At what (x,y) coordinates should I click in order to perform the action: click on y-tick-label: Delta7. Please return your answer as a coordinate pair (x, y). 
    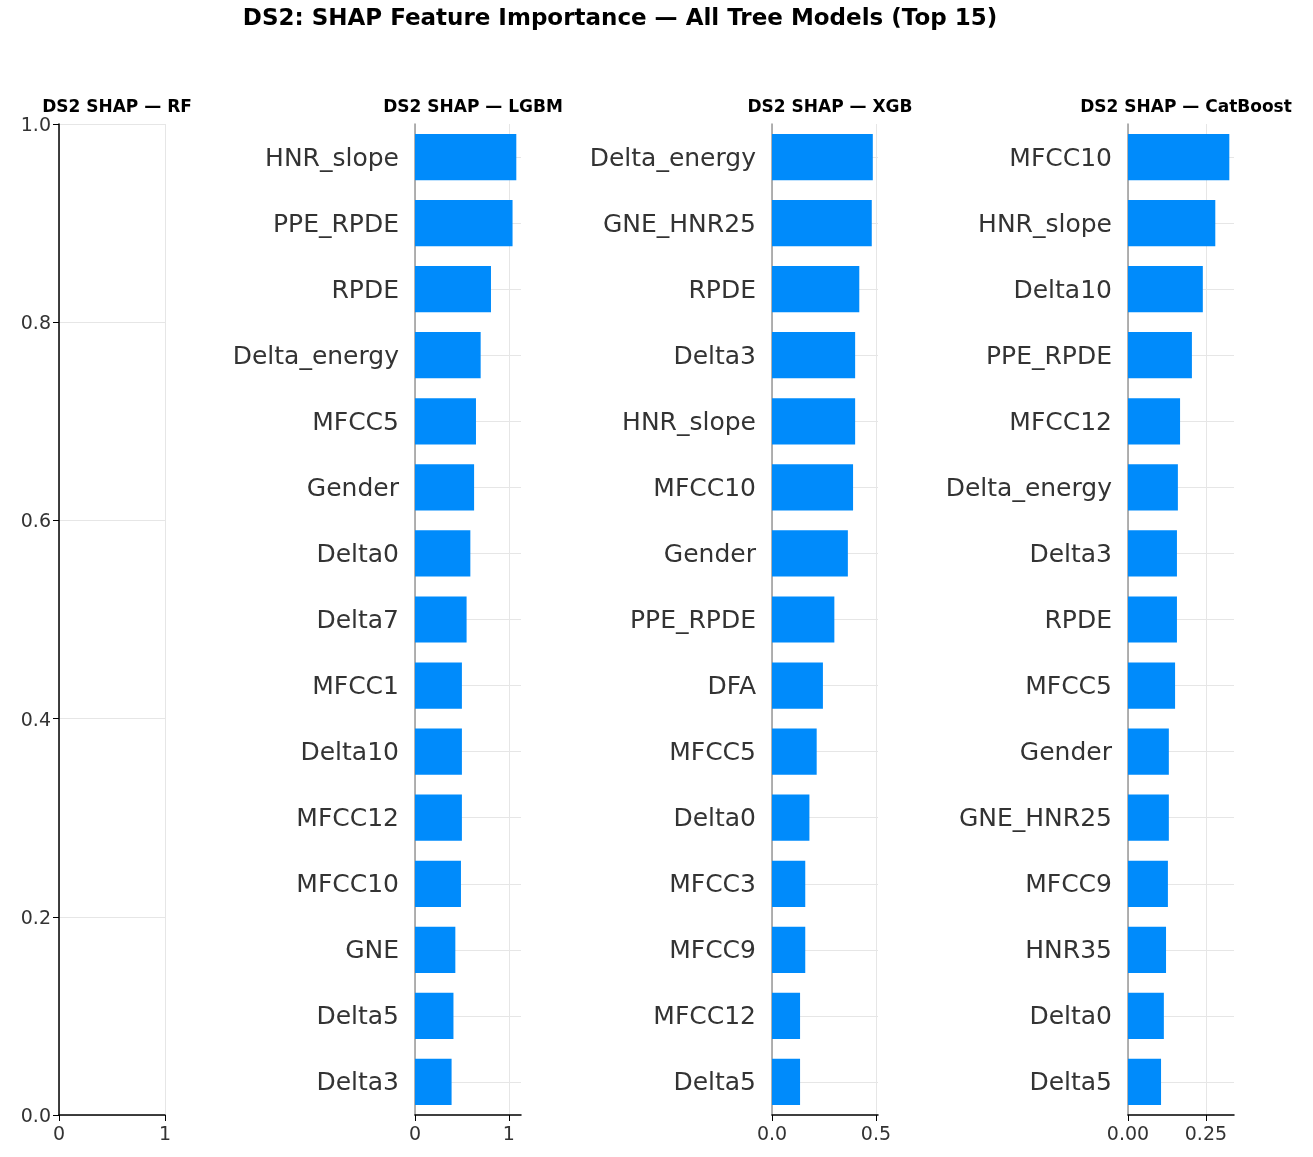
    Looking at the image, I should click on (357, 619).